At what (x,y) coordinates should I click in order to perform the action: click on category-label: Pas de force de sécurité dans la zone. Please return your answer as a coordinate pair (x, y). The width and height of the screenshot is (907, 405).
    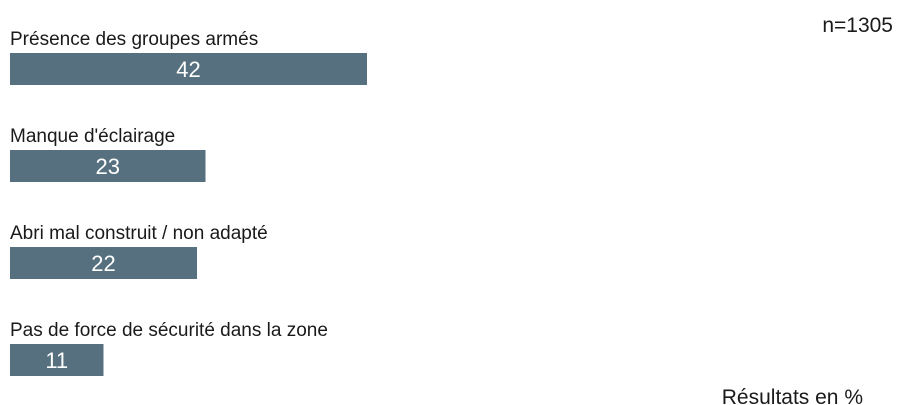
    Looking at the image, I should click on (169, 330).